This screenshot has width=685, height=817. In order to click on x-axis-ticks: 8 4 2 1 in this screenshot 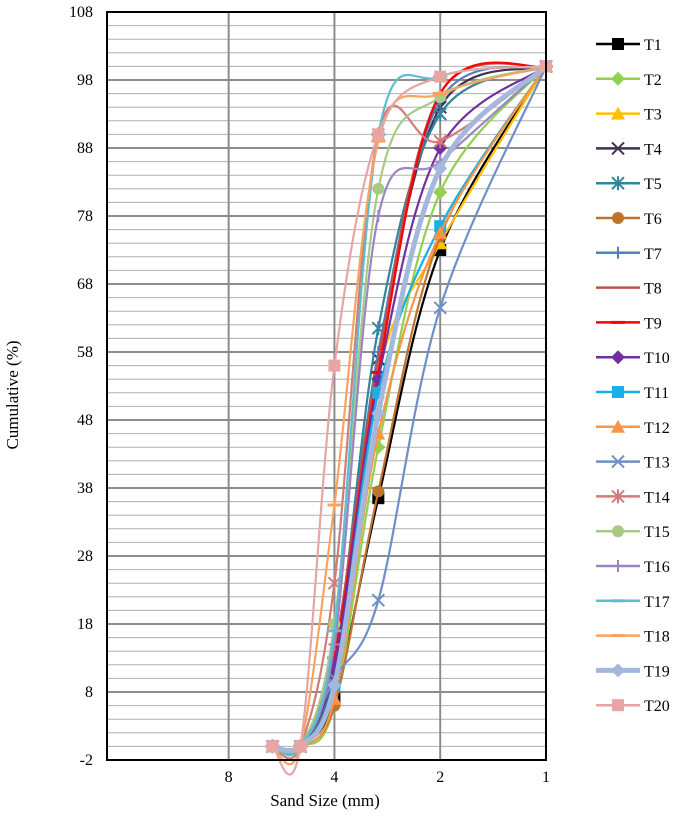, I will do `click(387, 777)`.